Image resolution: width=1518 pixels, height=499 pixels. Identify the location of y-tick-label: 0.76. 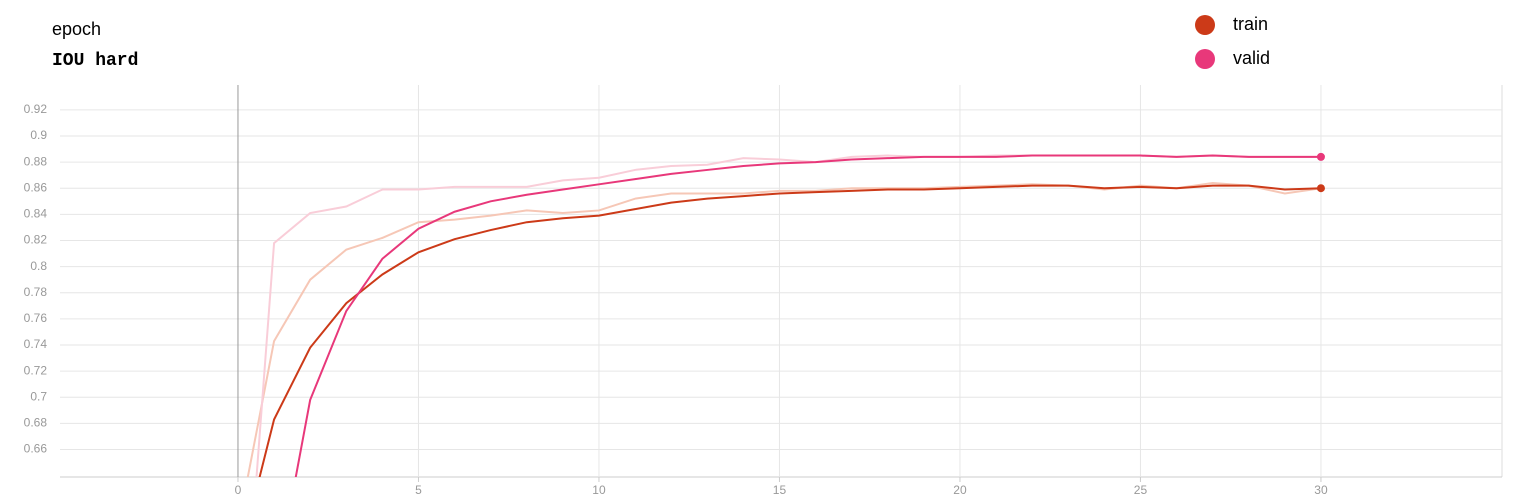
(36, 318).